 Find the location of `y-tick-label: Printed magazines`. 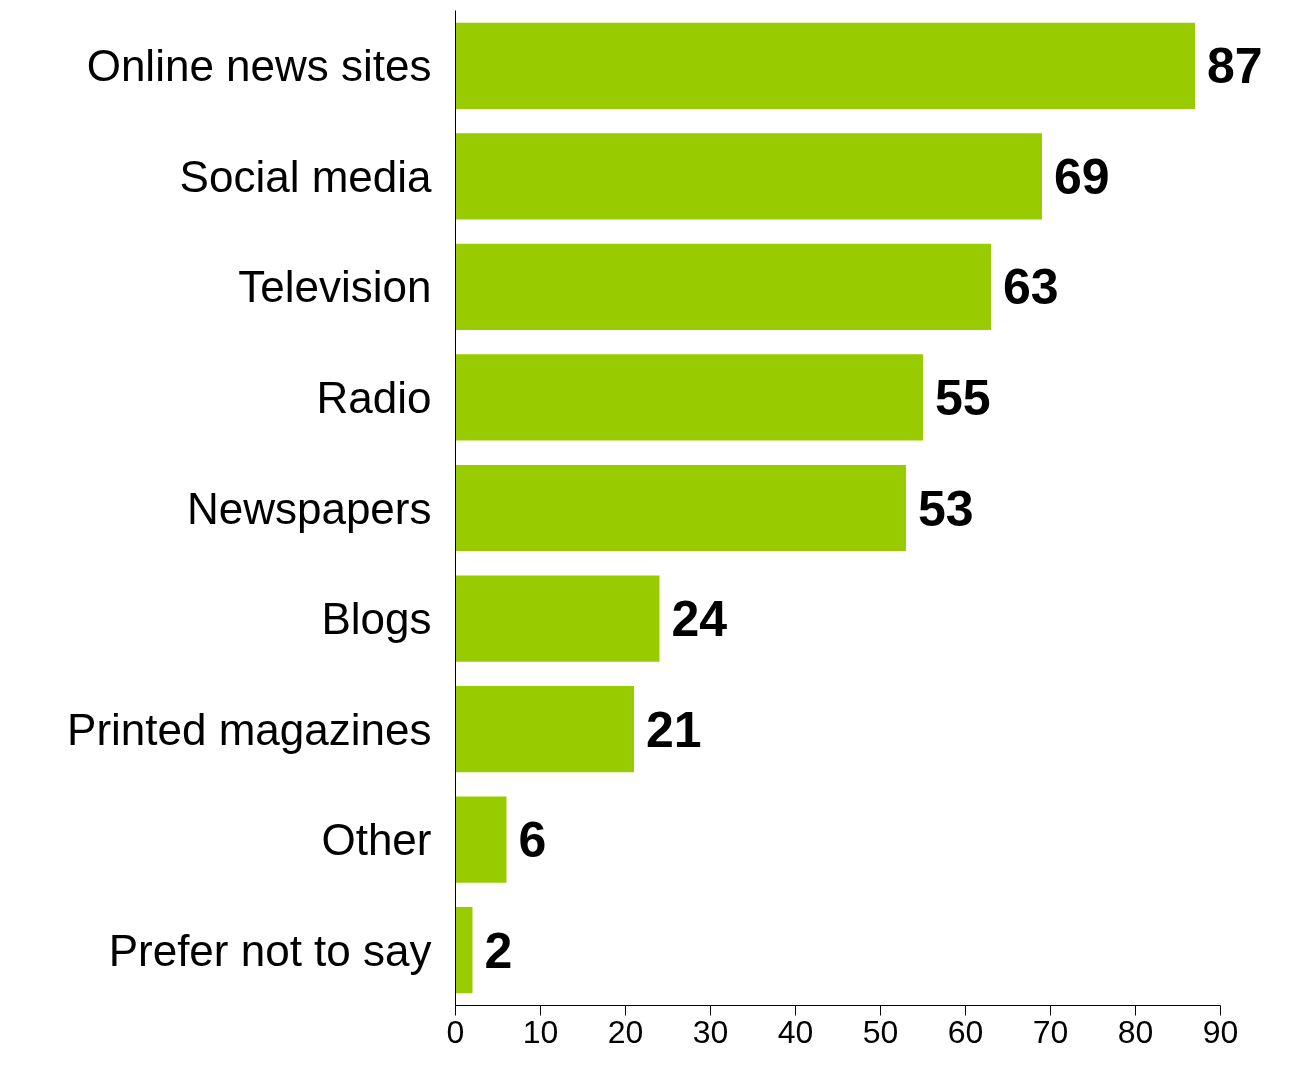

y-tick-label: Printed magazines is located at coordinates (249, 729).